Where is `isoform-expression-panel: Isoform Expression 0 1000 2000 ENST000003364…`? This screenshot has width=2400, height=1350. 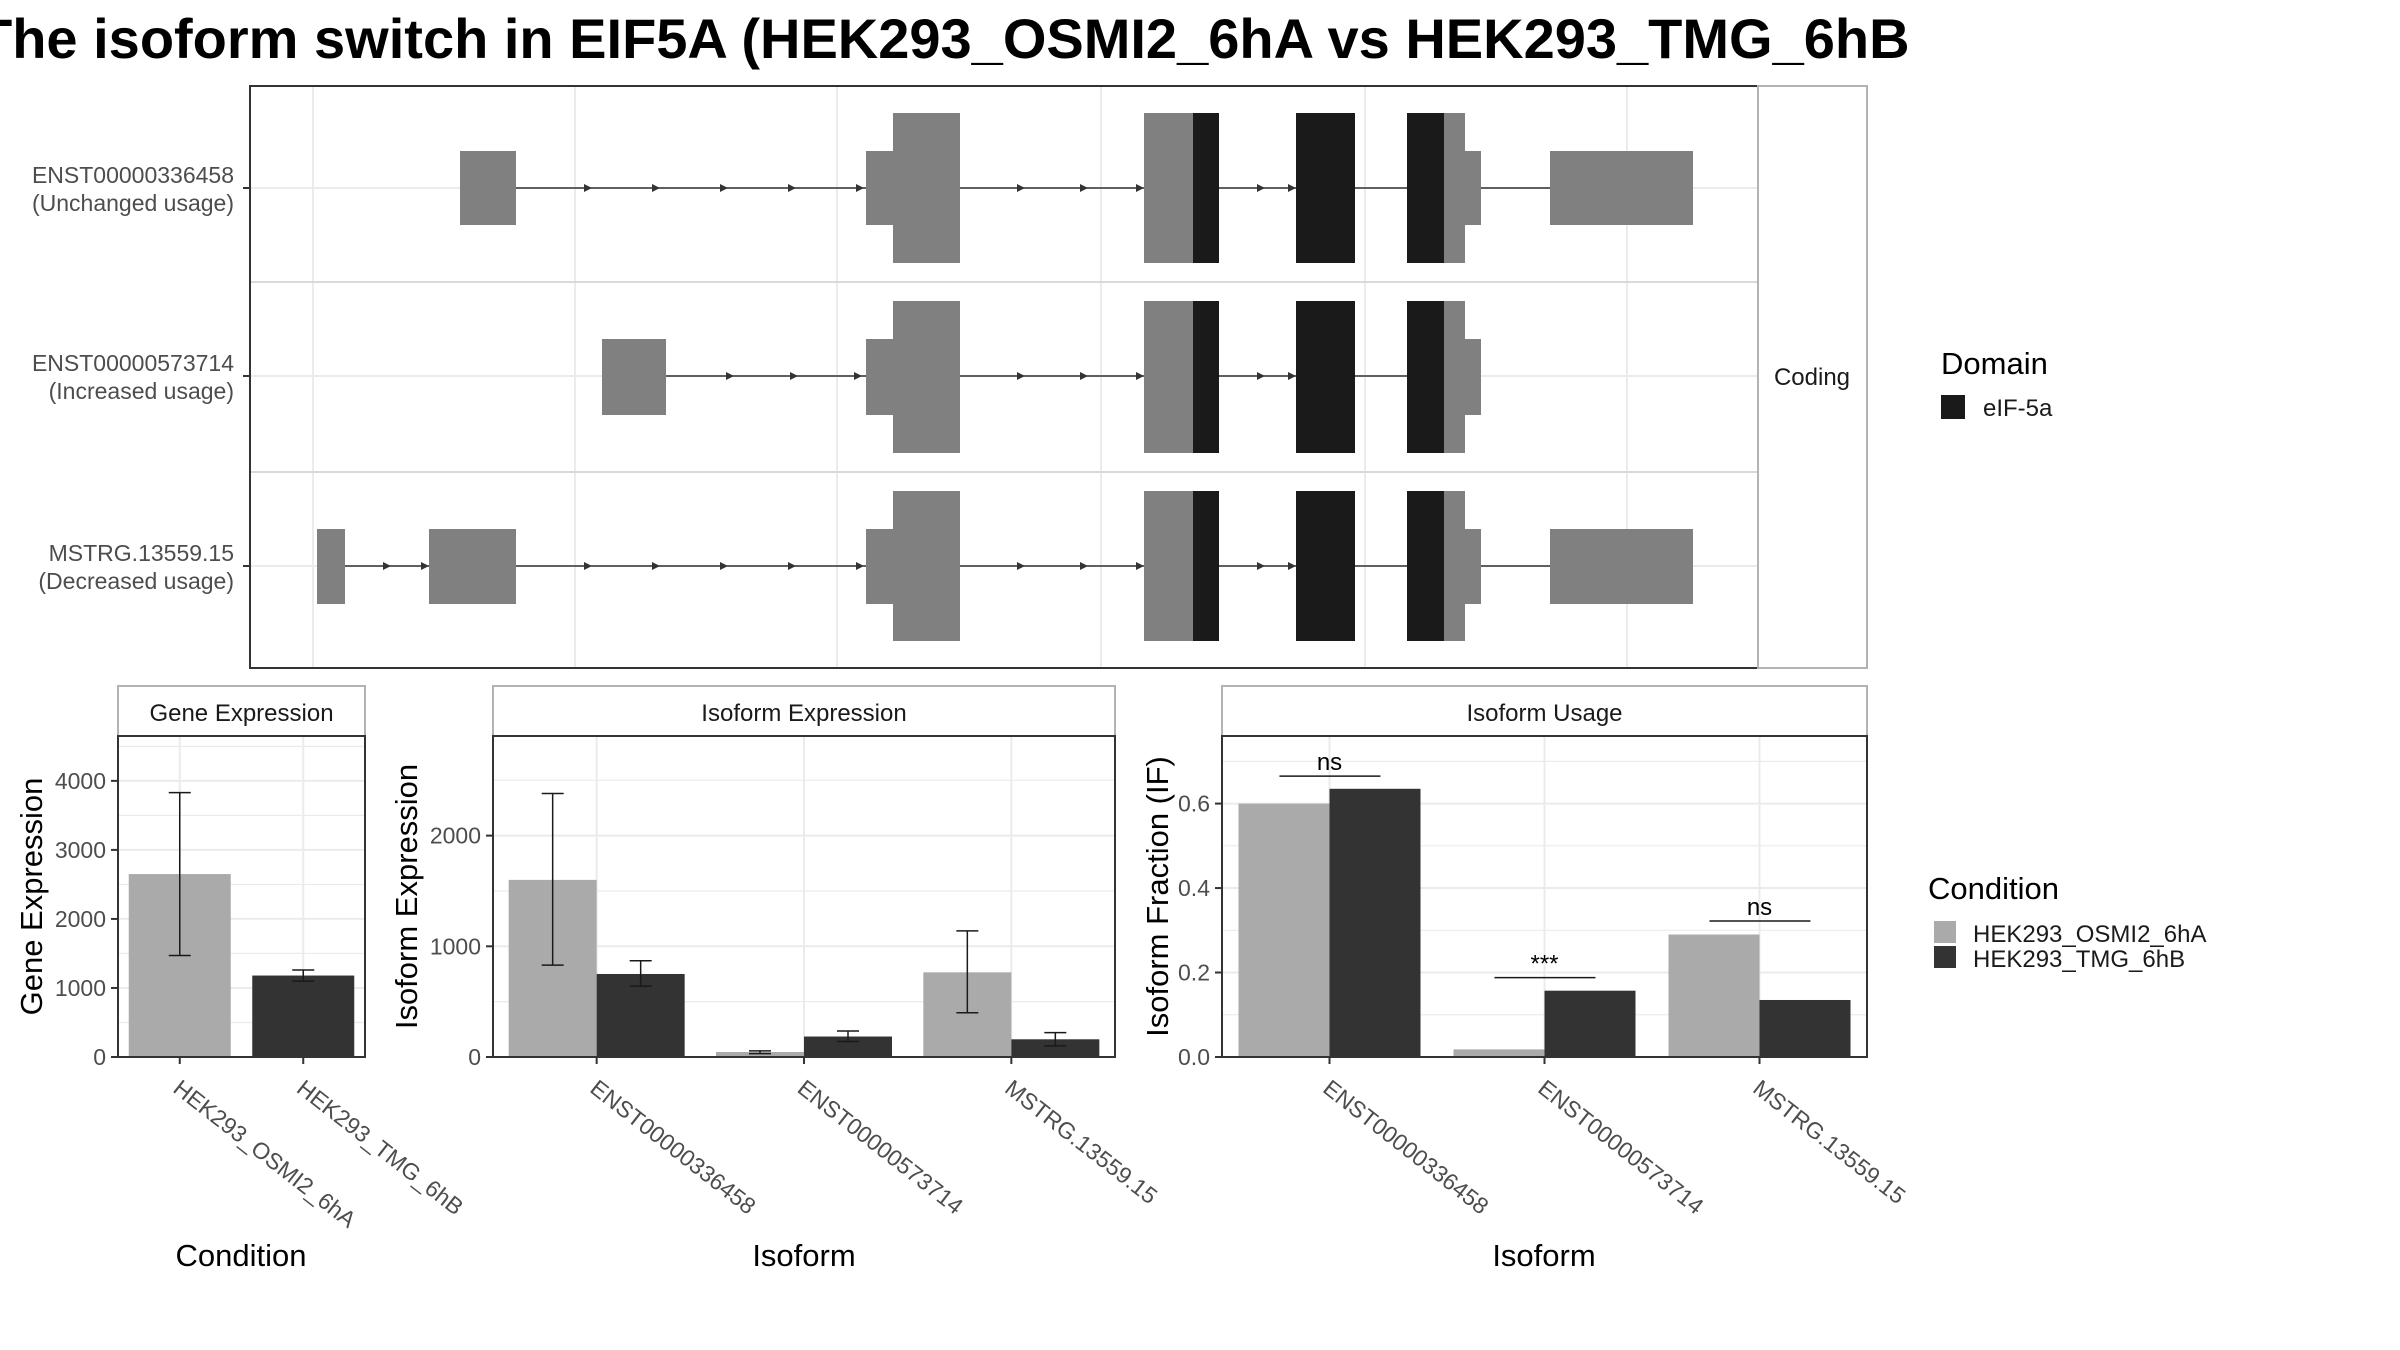
isoform-expression-panel: Isoform Expression 0 1000 2000 ENST000003364… is located at coordinates (775, 979).